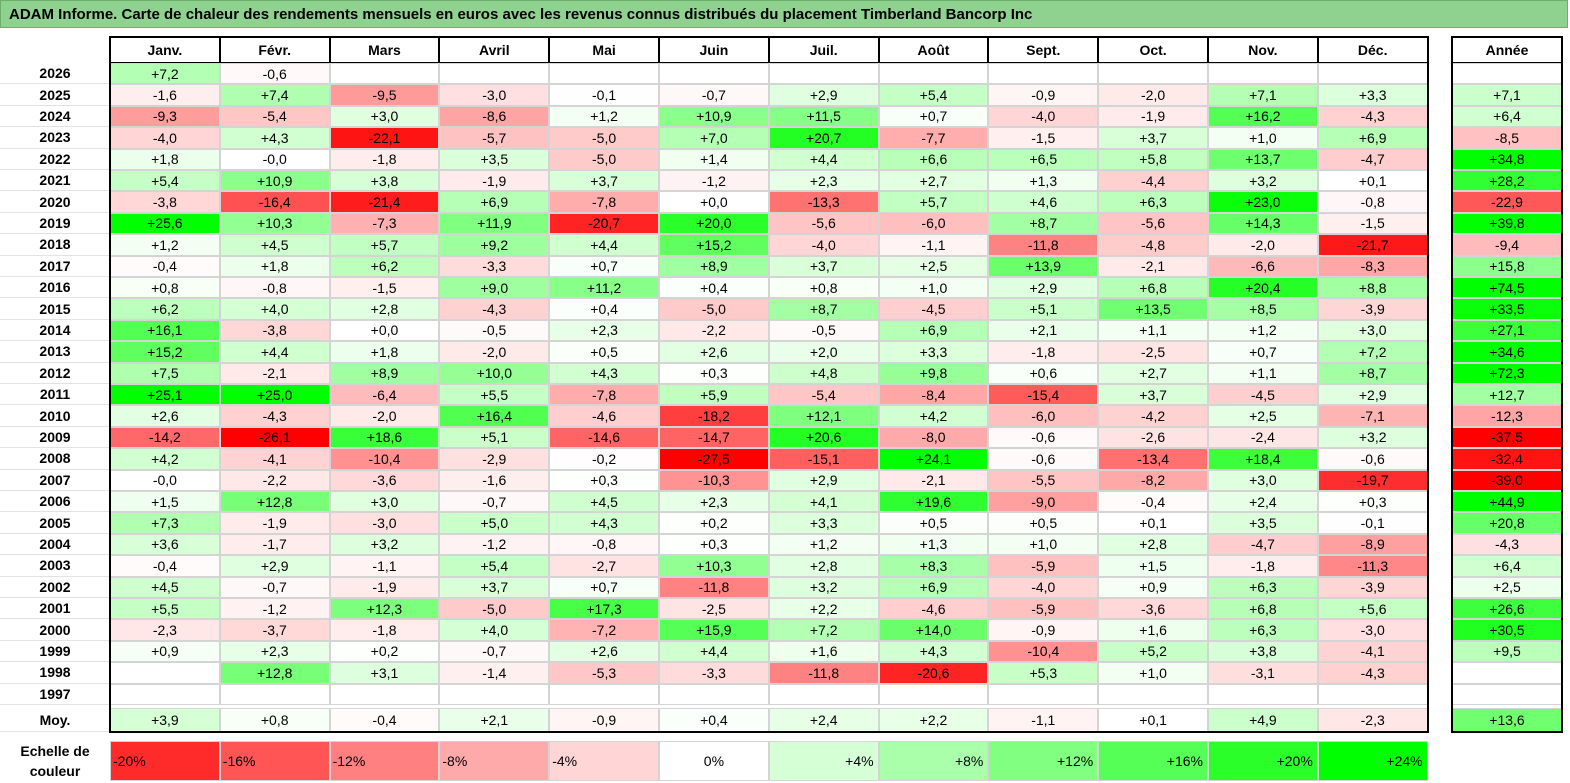 Image resolution: width=1570 pixels, height=783 pixels. What do you see at coordinates (823, 181) in the screenshot?
I see `heatmap-cell: +2,3` at bounding box center [823, 181].